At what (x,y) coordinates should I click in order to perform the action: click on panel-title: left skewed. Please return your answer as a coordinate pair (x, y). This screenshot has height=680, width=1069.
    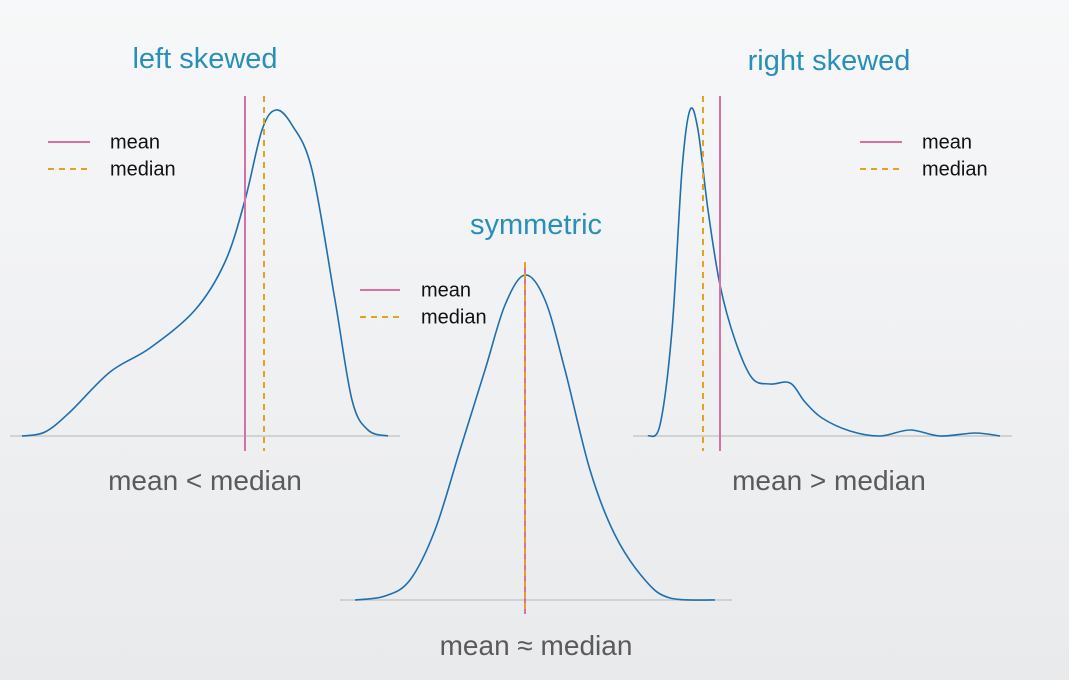
    Looking at the image, I should click on (204, 59).